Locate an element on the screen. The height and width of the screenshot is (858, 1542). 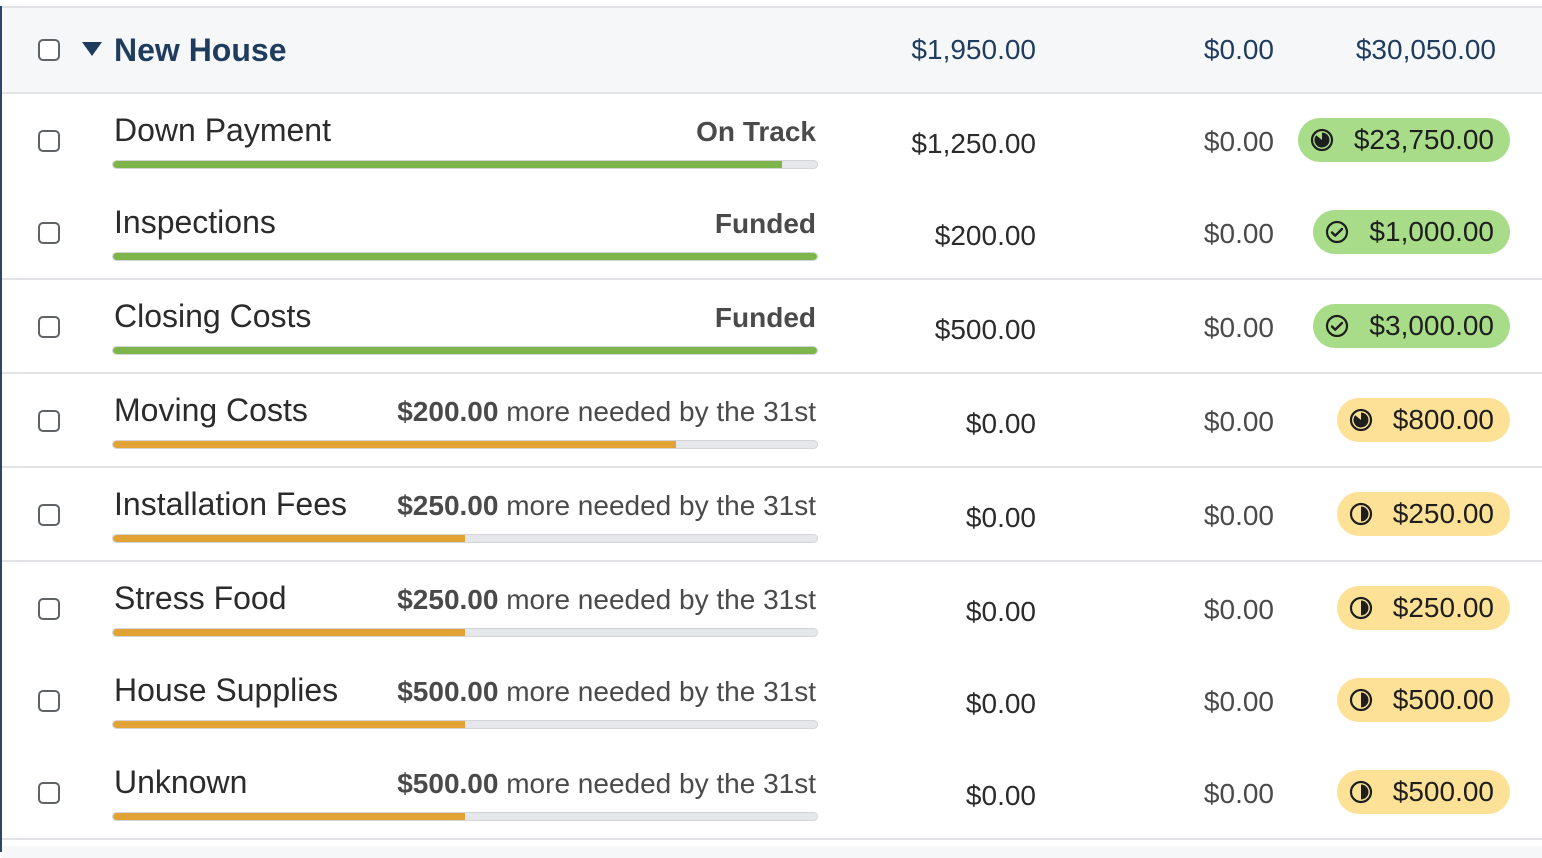
collapse-caret-icon is located at coordinates (92, 49).